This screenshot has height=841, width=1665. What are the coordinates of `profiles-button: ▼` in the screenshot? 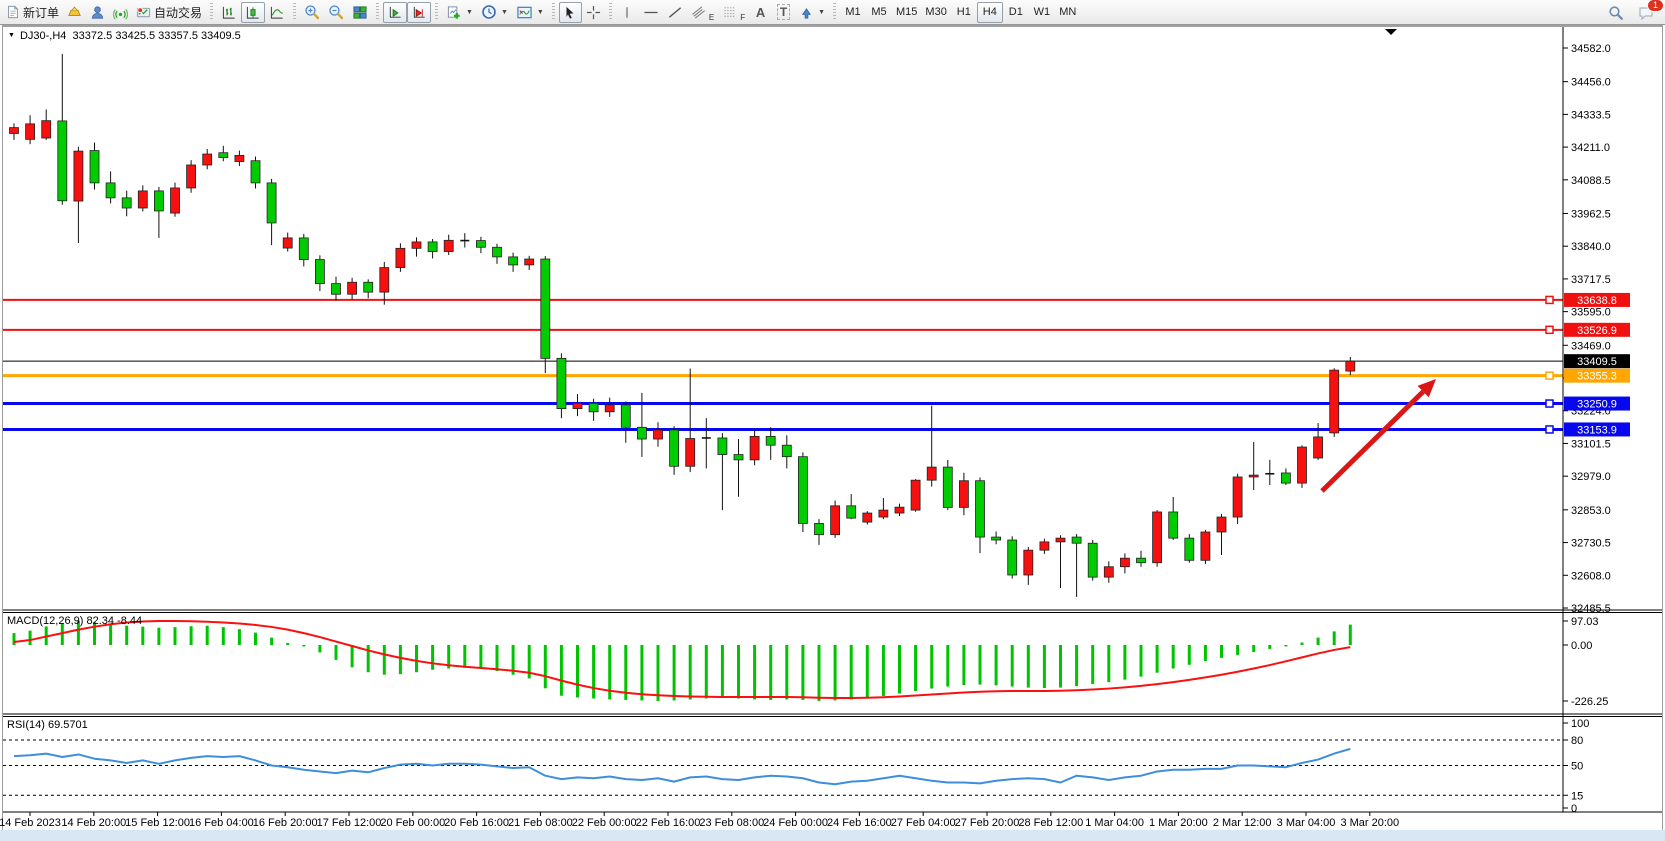 It's located at (494, 12).